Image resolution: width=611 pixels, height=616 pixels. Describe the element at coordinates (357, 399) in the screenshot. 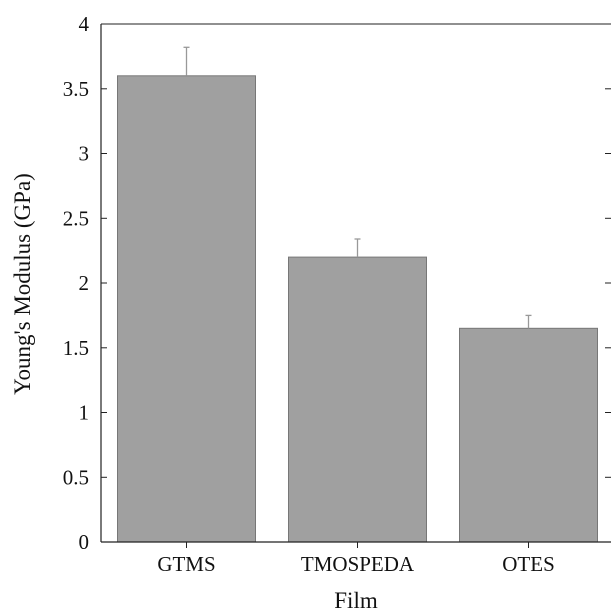

I see `bar-tmospeda` at that location.